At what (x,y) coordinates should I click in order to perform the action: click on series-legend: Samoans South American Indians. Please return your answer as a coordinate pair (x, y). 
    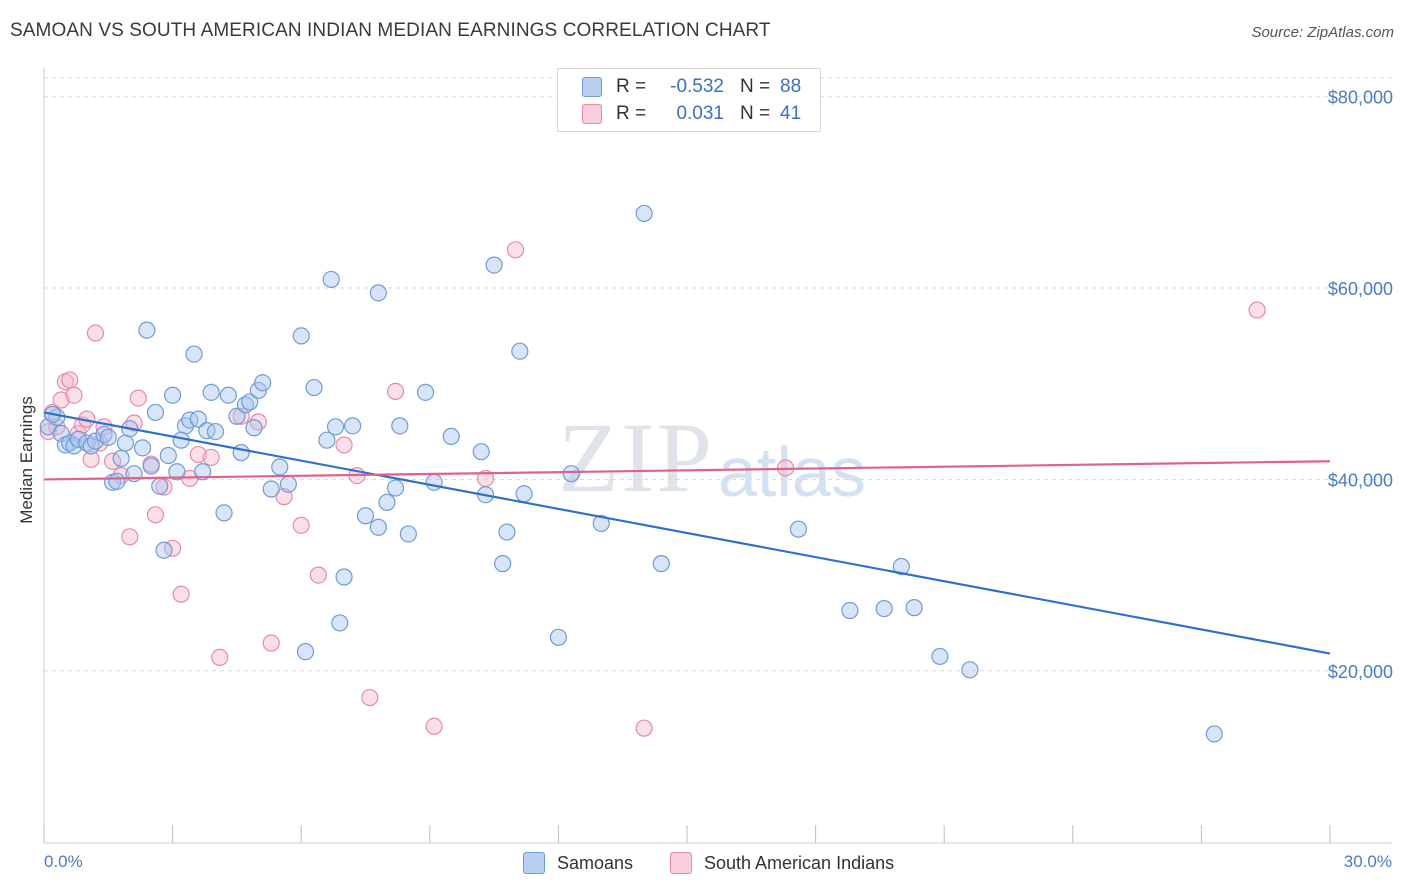
    Looking at the image, I should click on (703, 865).